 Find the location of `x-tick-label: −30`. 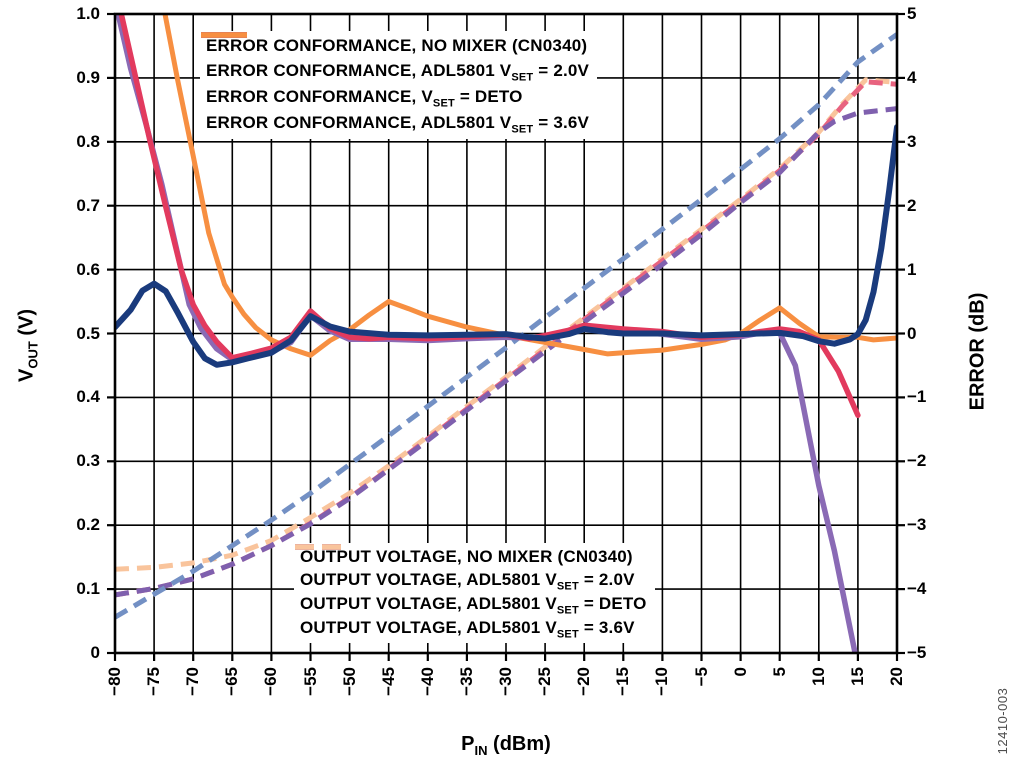

x-tick-label: −30 is located at coordinates (505, 681).